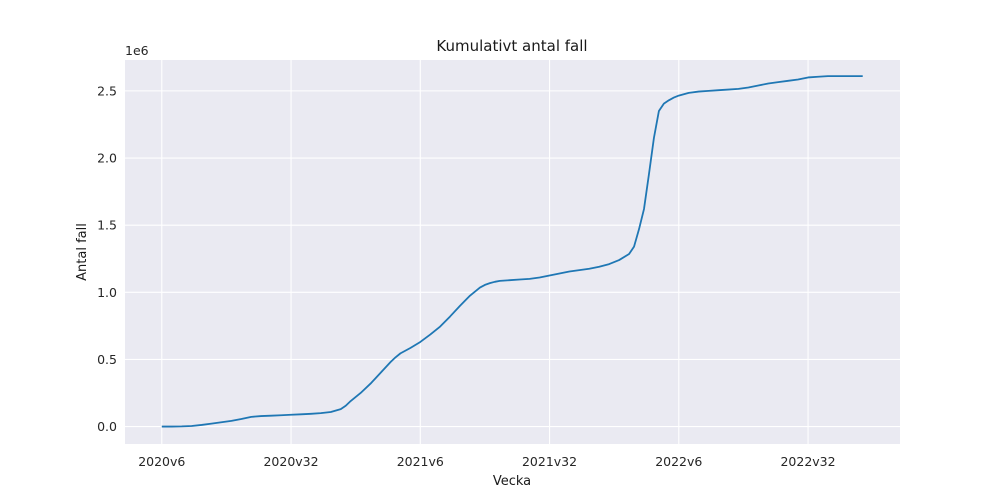  Describe the element at coordinates (290, 461) in the screenshot. I see `x-tick-label: 2020v32` at that location.